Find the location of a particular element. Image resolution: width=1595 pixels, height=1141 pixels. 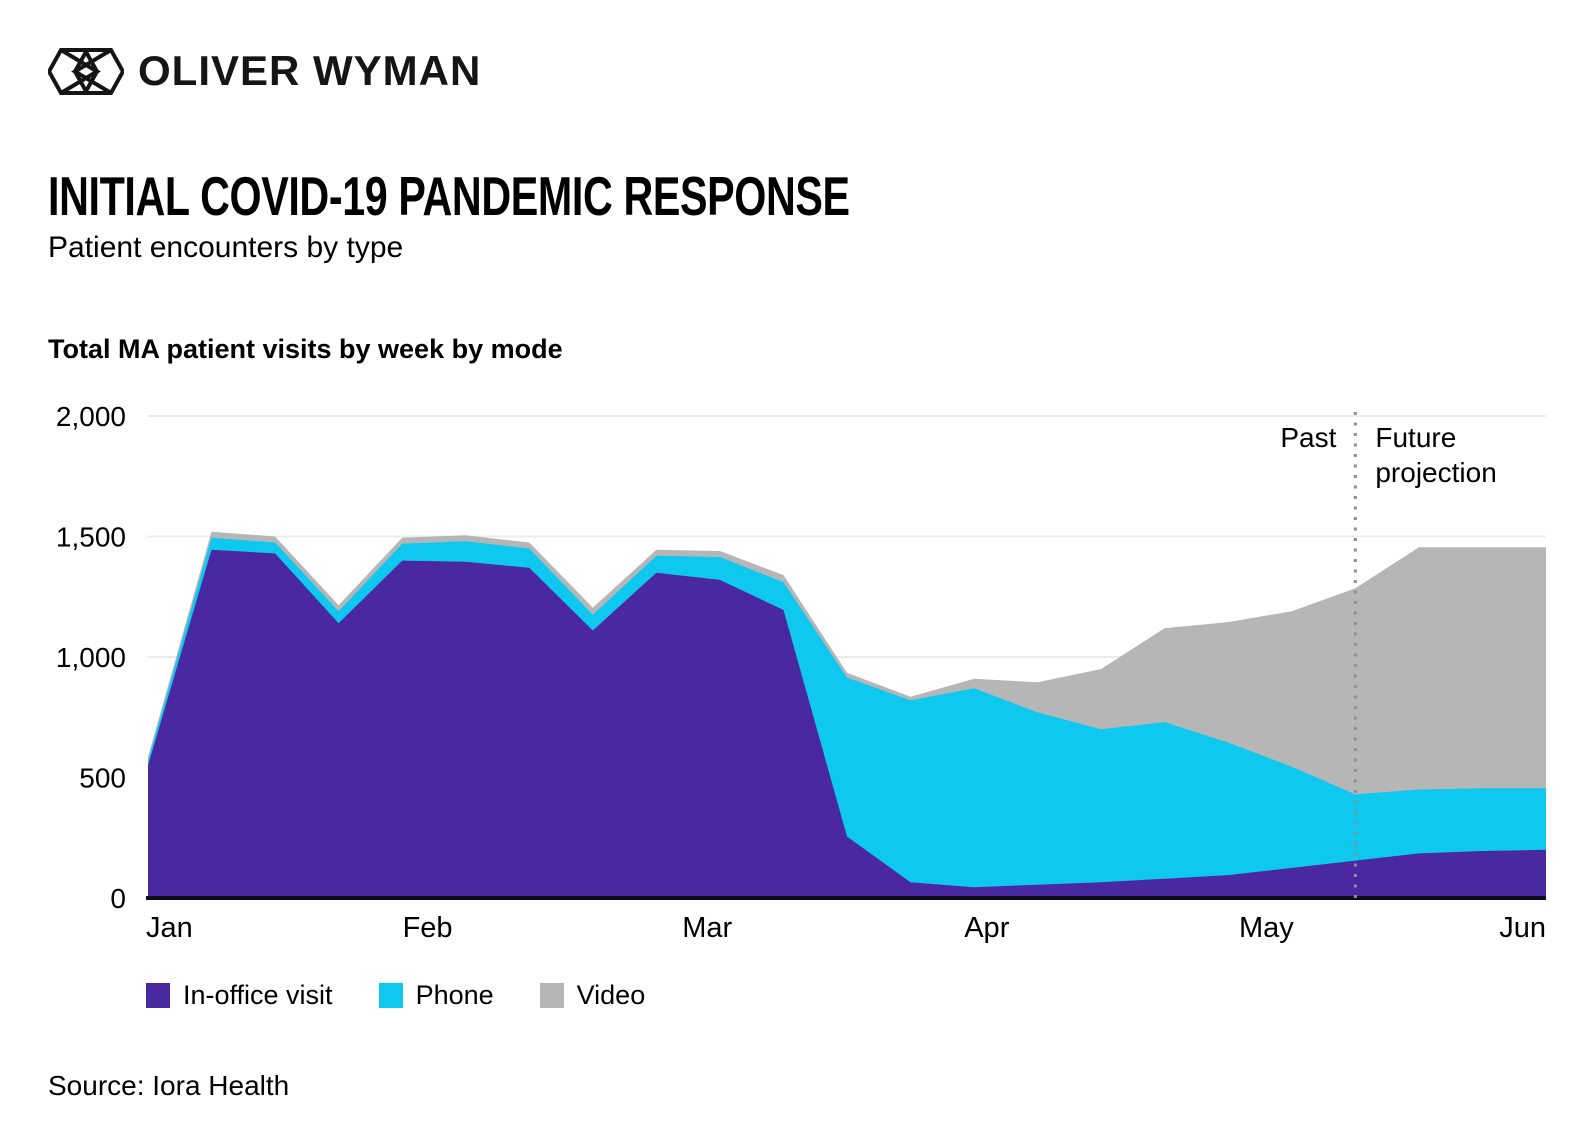

oliver-wyman-logo: OLIVER WYMAN is located at coordinates (264, 71).